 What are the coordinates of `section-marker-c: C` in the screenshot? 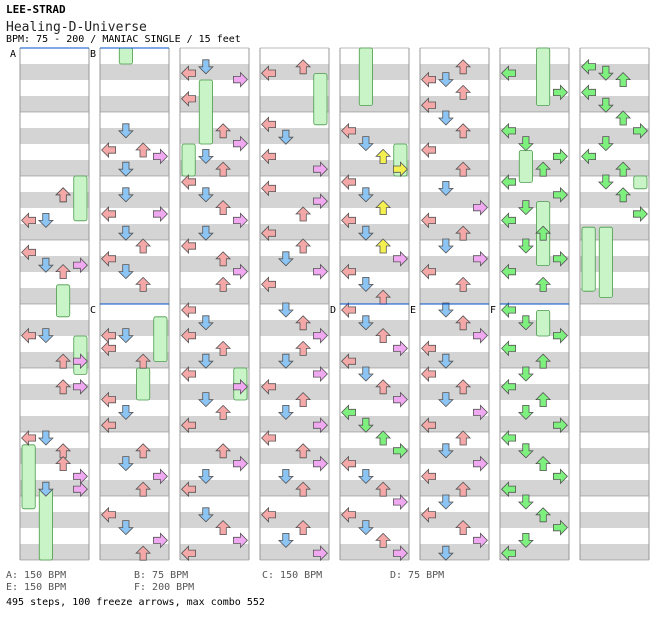 It's located at (93, 310).